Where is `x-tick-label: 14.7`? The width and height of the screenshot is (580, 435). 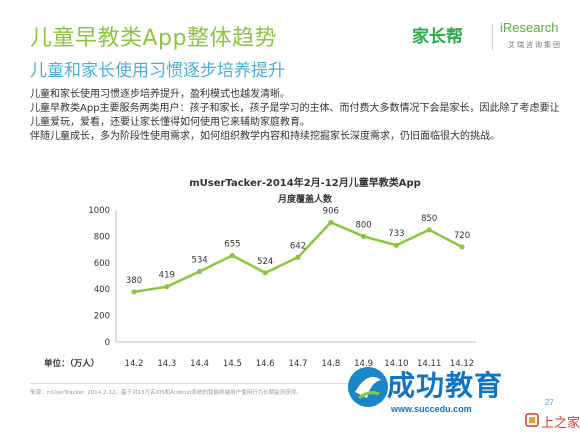 x-tick-label: 14.7 is located at coordinates (298, 364).